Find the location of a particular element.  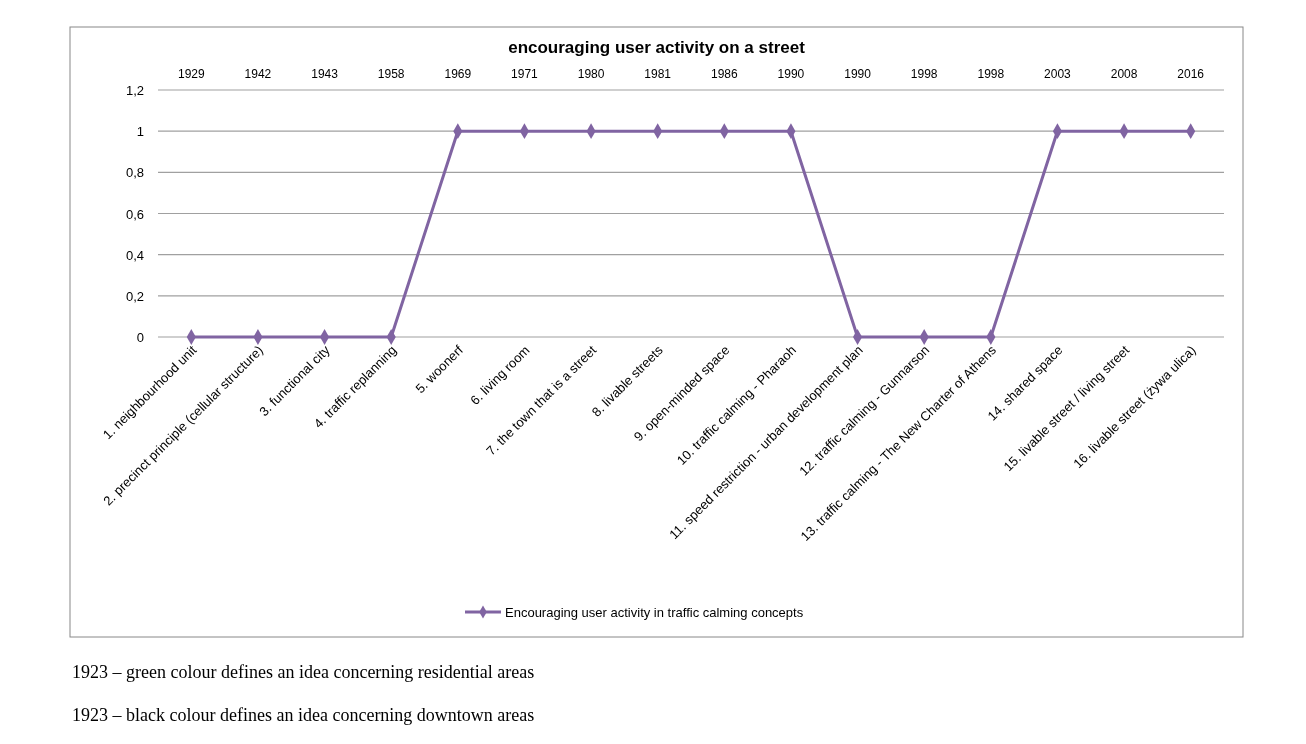

y-tick-label: 0,2 is located at coordinates (134, 296).